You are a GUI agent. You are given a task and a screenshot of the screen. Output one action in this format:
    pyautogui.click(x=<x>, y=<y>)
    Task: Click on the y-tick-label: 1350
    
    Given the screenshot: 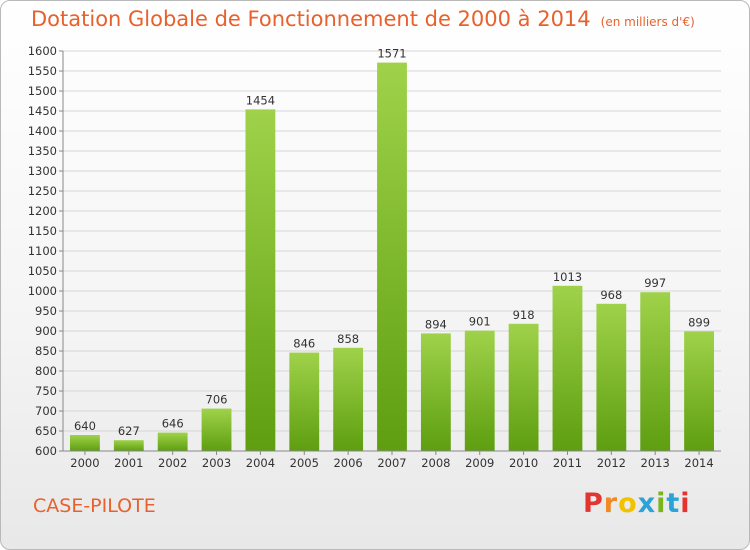 What is the action you would take?
    pyautogui.click(x=42, y=151)
    